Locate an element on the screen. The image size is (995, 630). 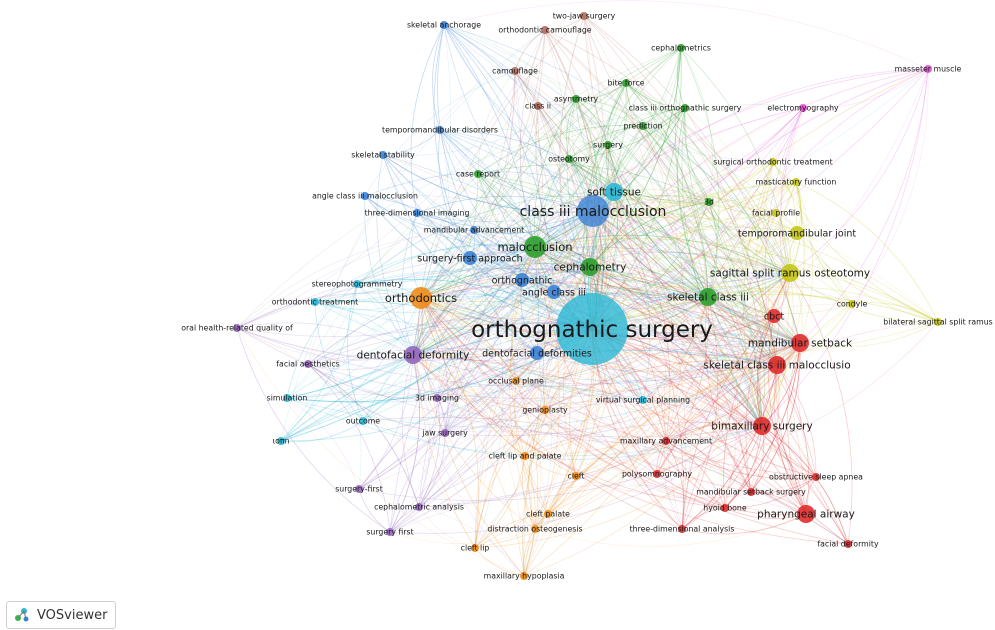
node-orthognathic is located at coordinates (522, 280).